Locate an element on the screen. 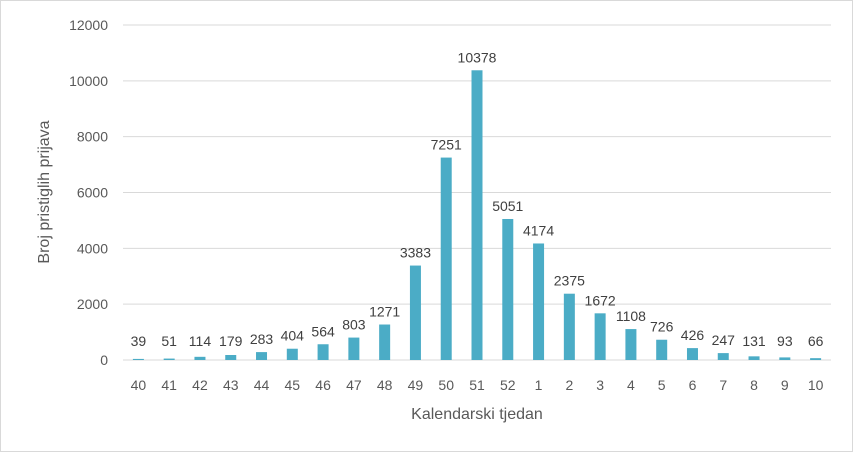 The image size is (853, 453). x-tick-label: 48 is located at coordinates (385, 385).